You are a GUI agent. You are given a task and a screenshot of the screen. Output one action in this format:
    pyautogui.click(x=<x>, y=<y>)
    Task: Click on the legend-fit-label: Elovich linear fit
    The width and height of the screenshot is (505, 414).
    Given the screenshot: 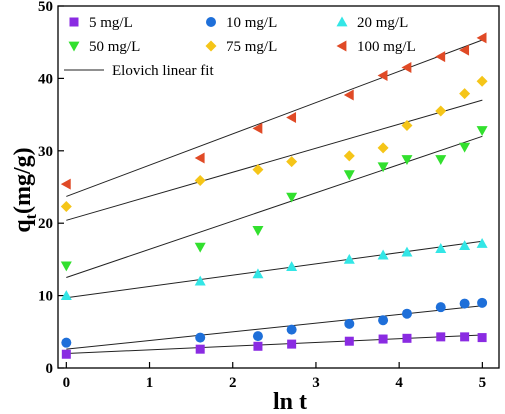 What is the action you would take?
    pyautogui.click(x=163, y=71)
    